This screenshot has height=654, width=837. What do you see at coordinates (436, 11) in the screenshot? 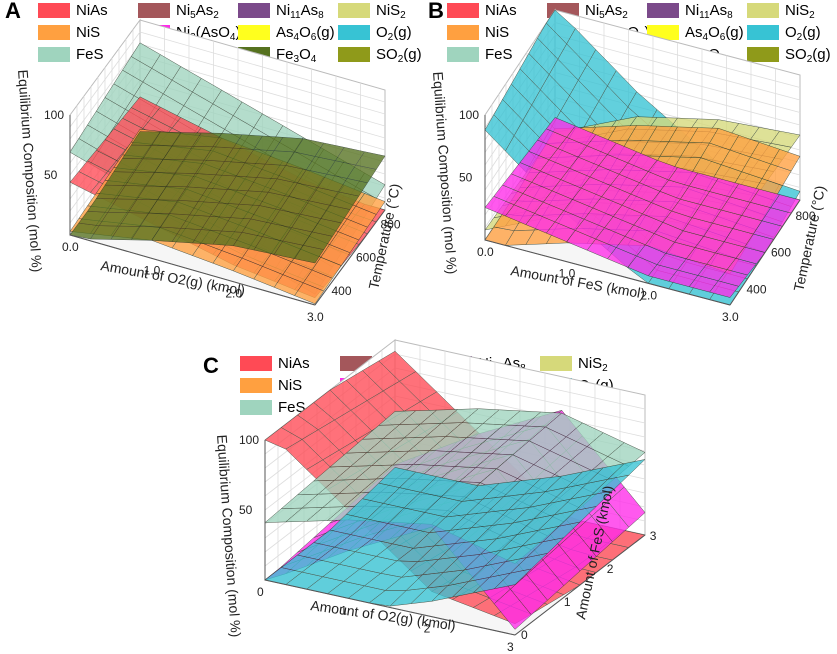
I see `panel-letter-b: B` at bounding box center [436, 11].